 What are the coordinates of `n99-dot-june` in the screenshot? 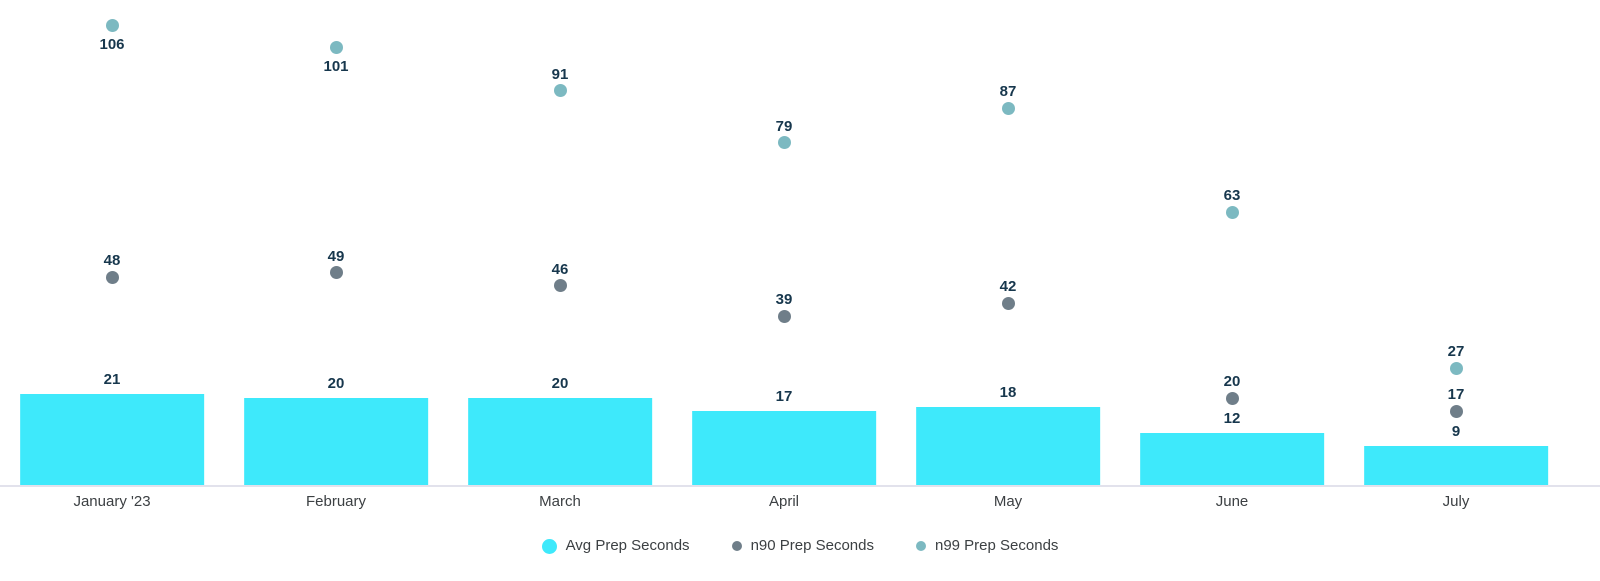 It's located at (1232, 212).